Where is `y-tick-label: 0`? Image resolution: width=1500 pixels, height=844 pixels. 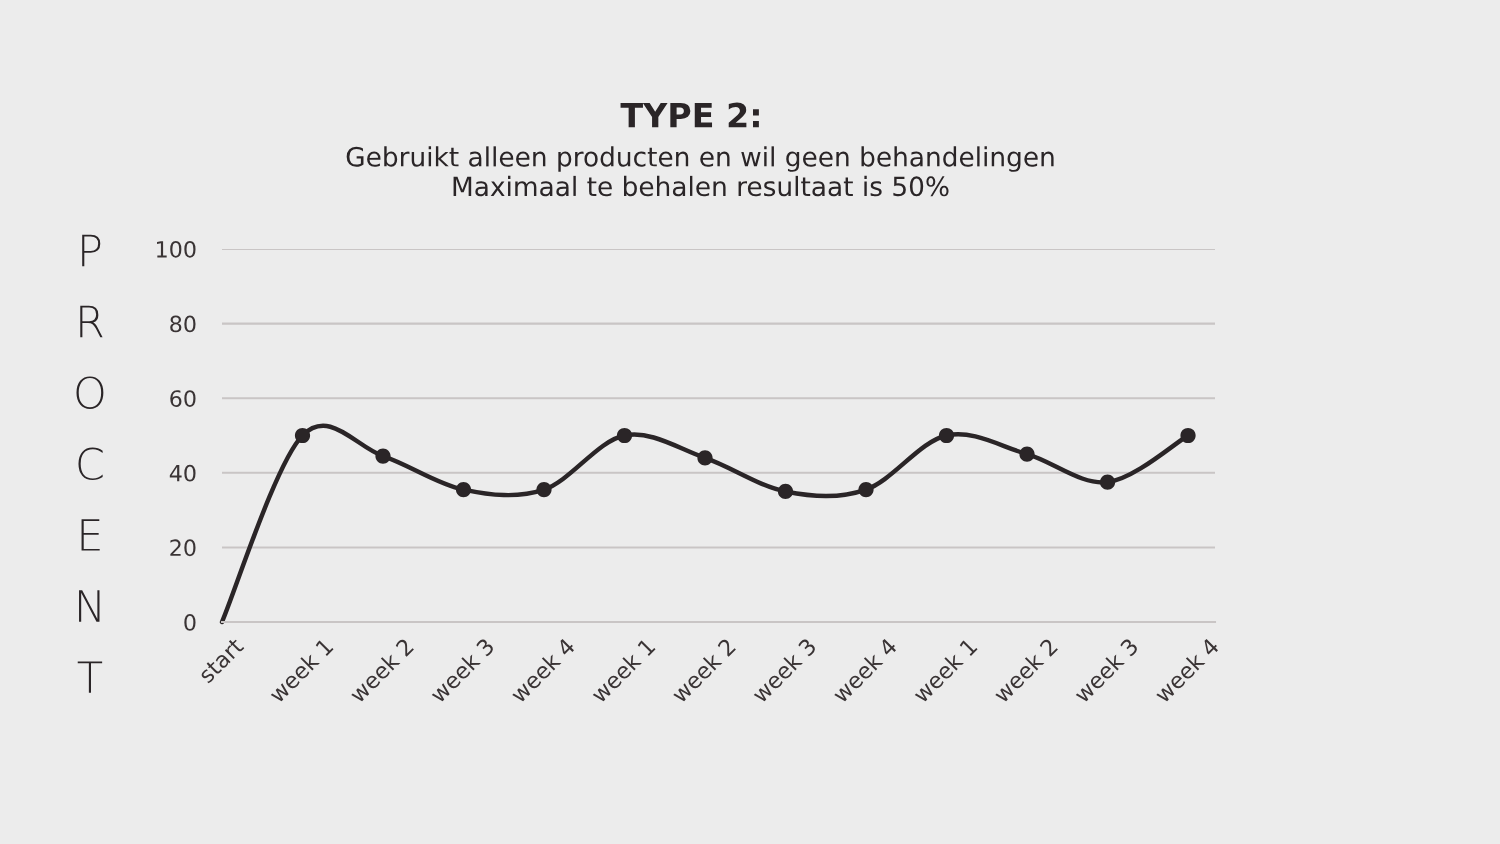
y-tick-label: 0 is located at coordinates (190, 622).